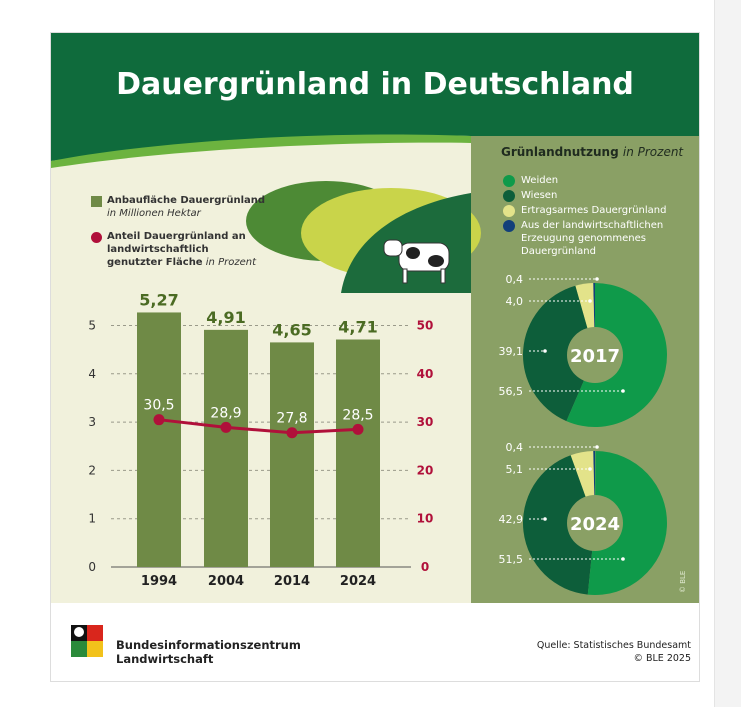  What do you see at coordinates (509, 196) in the screenshot?
I see `wiesen-swatch` at bounding box center [509, 196].